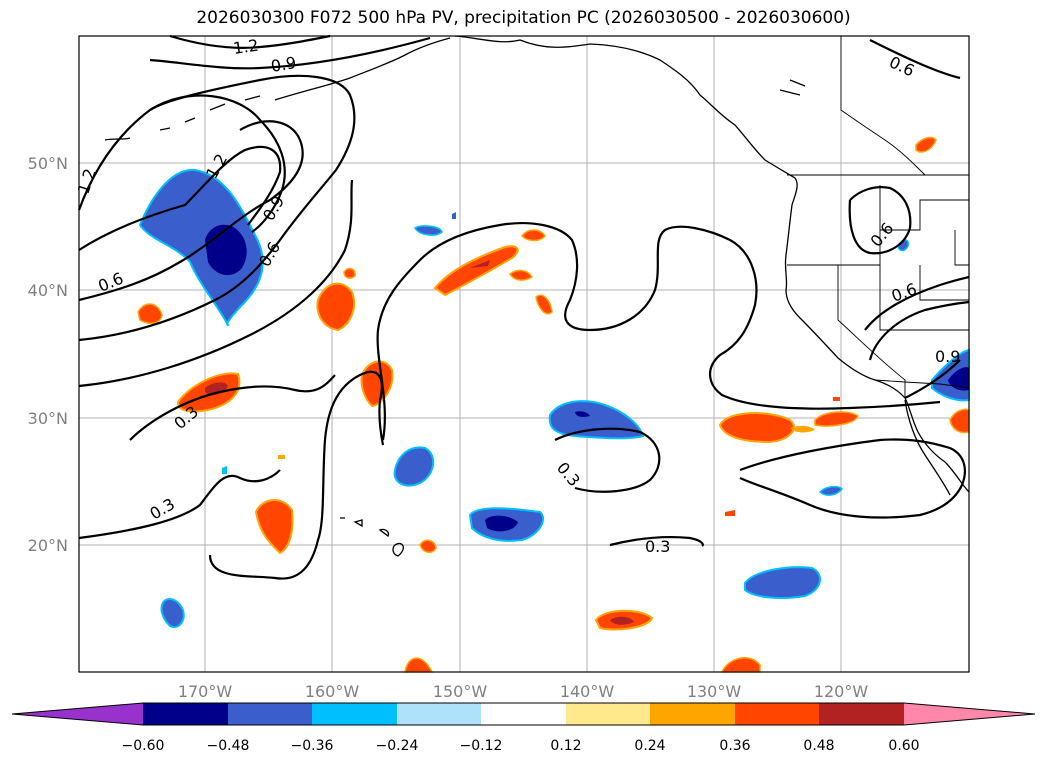 The image size is (1047, 765). What do you see at coordinates (205, 691) in the screenshot?
I see `lon-label: 170°W` at bounding box center [205, 691].